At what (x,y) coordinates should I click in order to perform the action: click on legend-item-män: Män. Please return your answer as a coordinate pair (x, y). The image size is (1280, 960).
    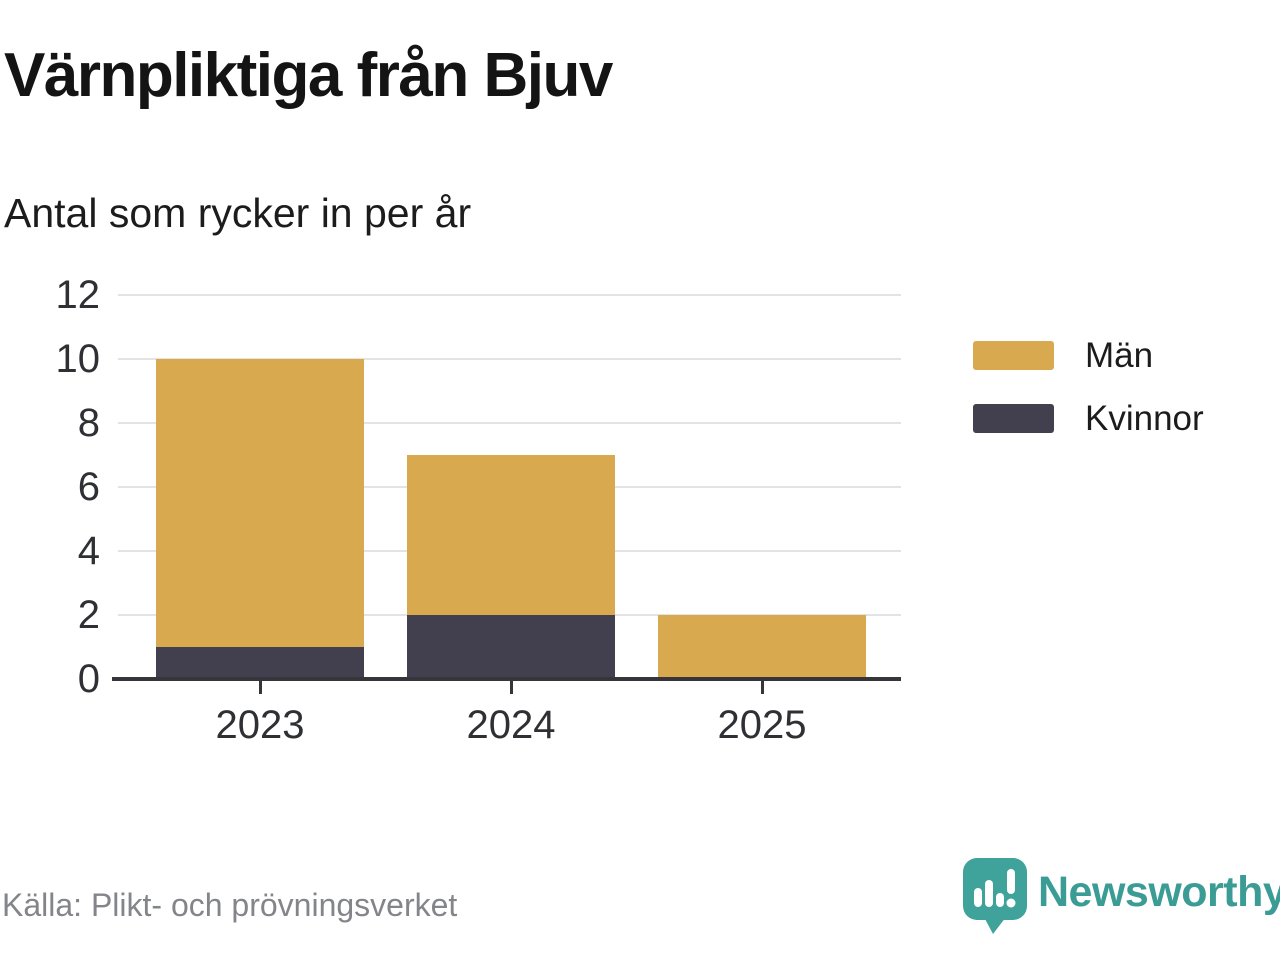
    Looking at the image, I should click on (1088, 355).